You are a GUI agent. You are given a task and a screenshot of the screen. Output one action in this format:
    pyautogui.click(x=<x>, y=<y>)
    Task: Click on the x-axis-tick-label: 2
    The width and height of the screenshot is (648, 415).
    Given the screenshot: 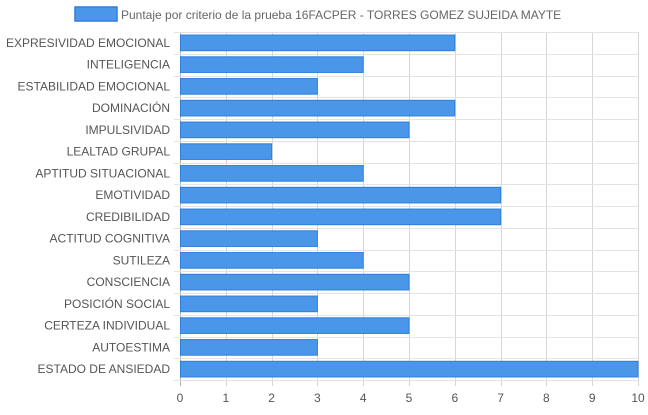 What is the action you would take?
    pyautogui.click(x=271, y=398)
    